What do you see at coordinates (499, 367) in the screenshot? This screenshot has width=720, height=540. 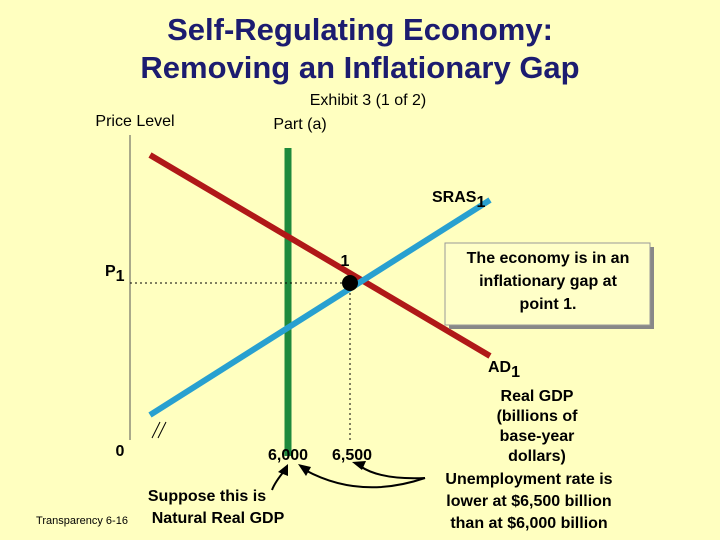 I see `ad-main: AD` at bounding box center [499, 367].